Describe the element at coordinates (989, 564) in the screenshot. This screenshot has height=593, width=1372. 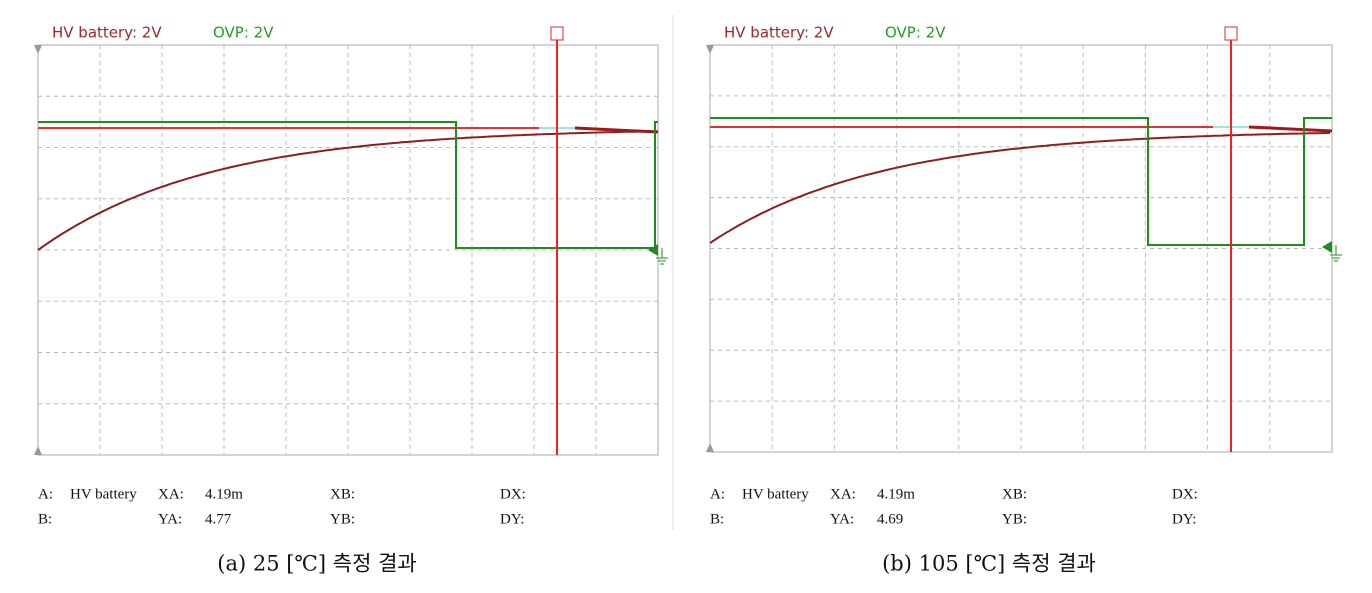
I see `caption: (b) 105 [℃] 측정 결과` at that location.